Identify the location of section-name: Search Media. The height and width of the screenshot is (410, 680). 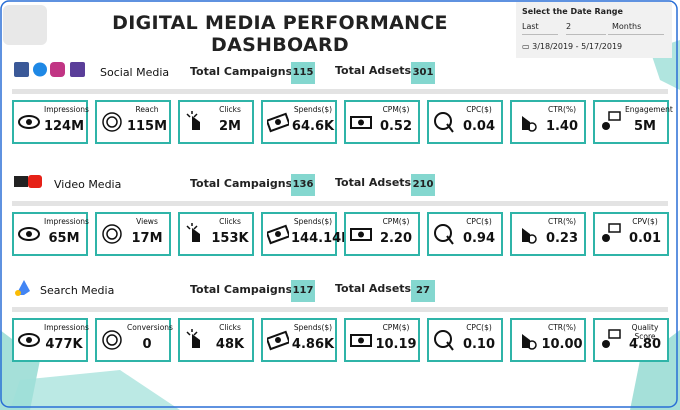
(77, 290).